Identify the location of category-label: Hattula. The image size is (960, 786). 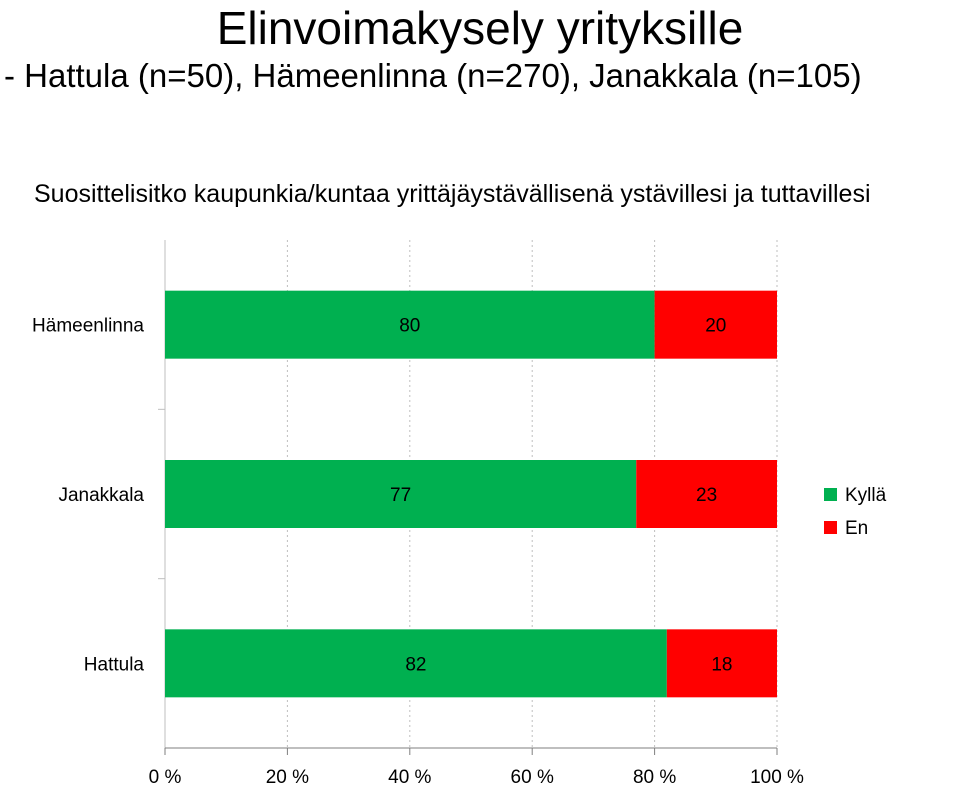
(114, 664).